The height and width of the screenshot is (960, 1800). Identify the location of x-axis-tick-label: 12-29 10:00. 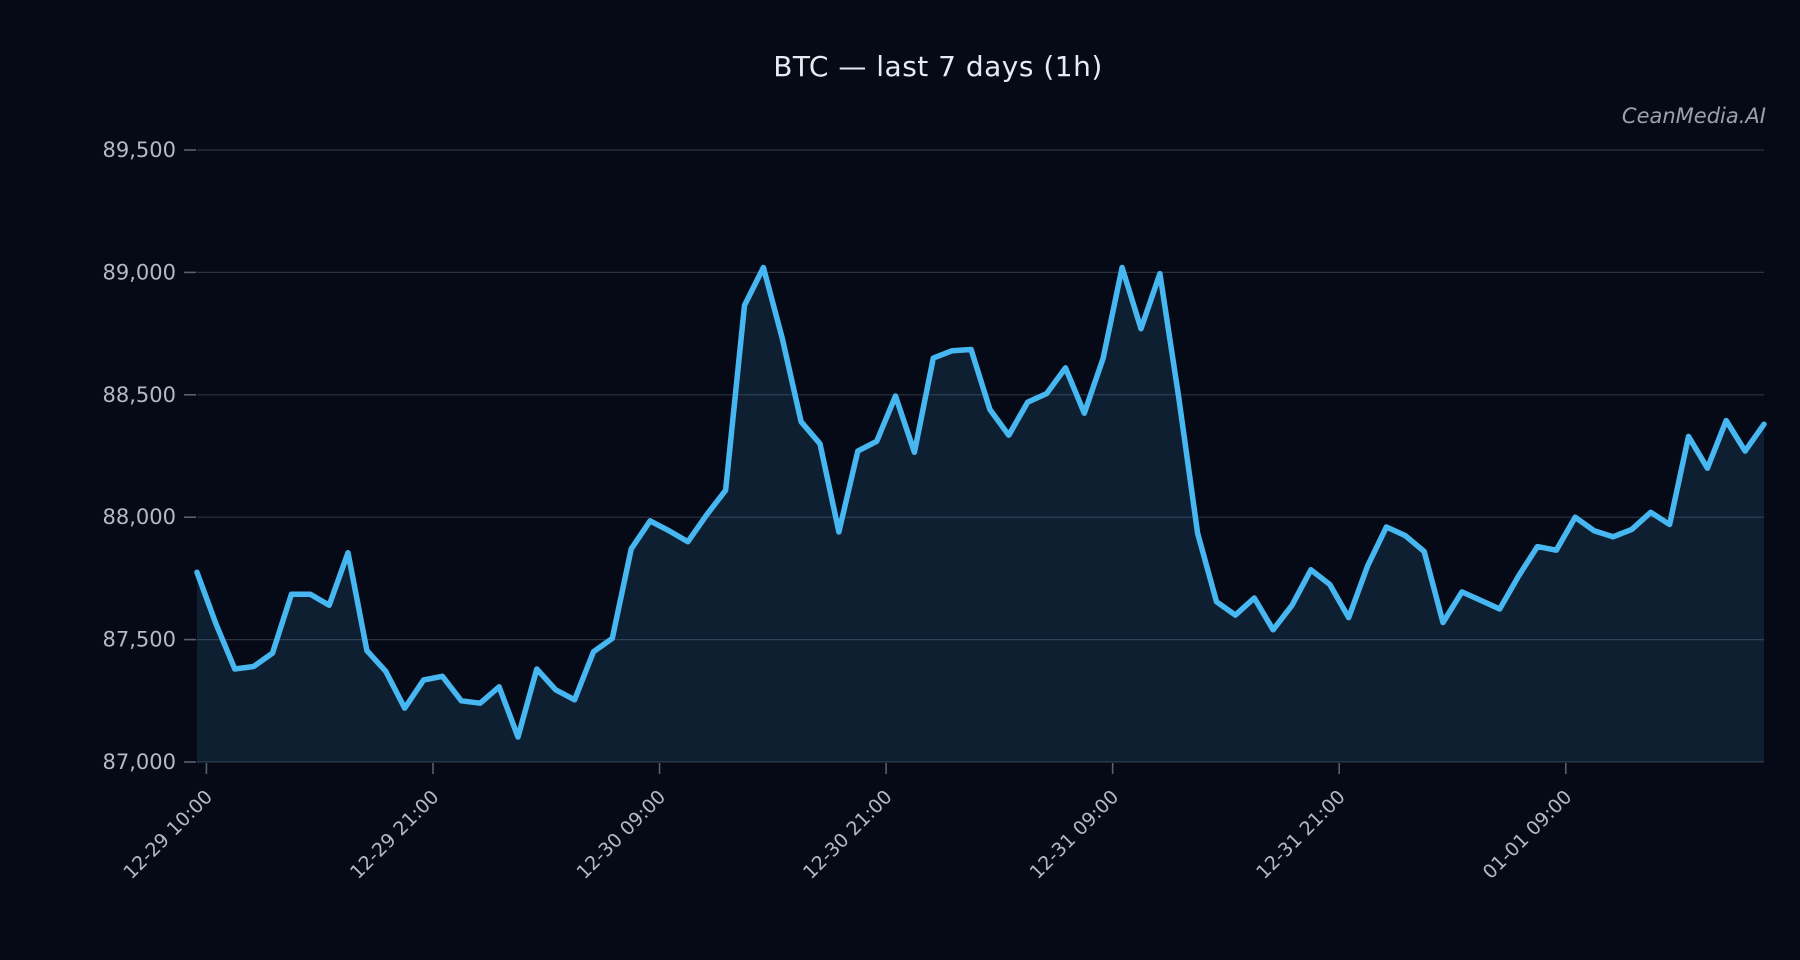
(168, 835).